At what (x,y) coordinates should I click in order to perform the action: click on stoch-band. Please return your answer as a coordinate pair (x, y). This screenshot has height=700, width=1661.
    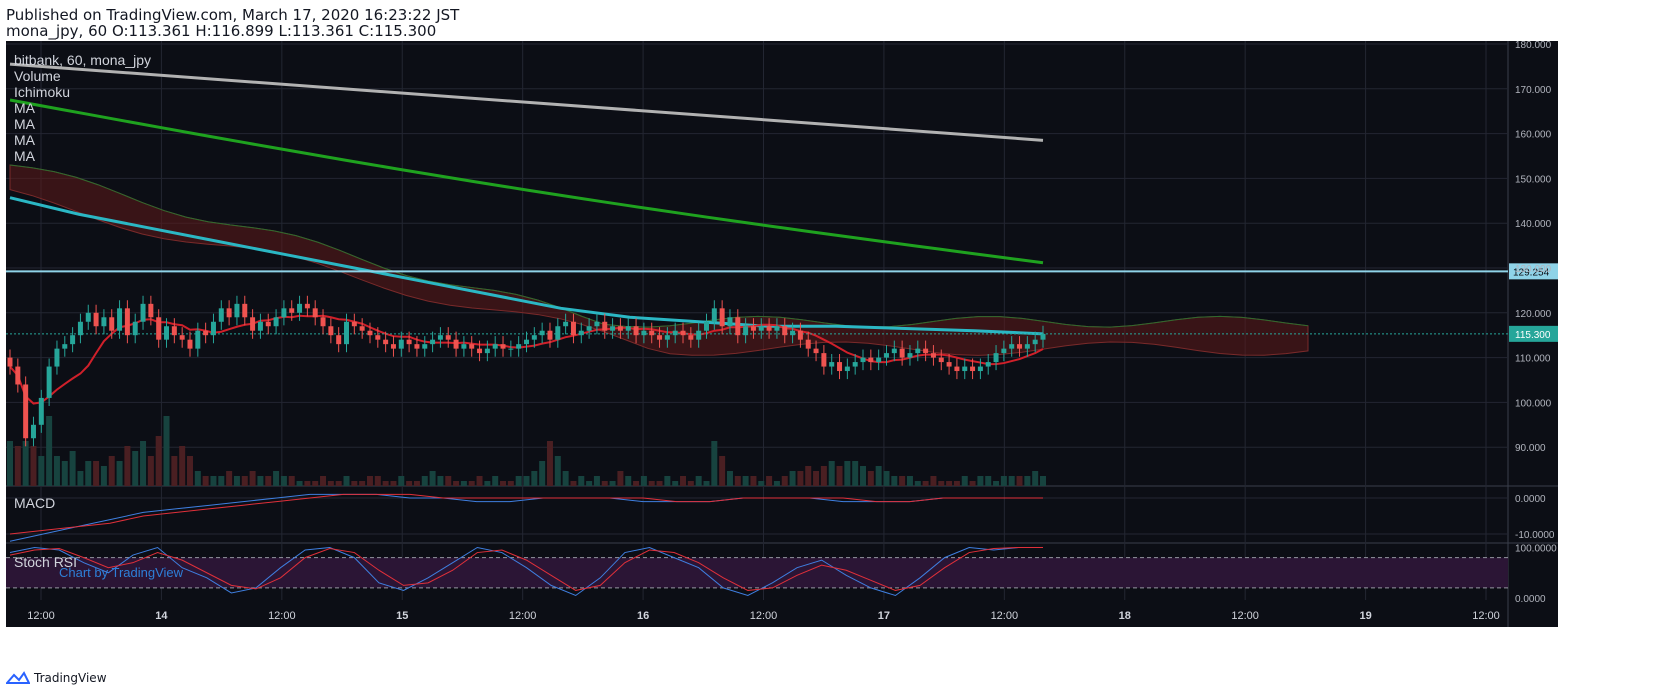
    Looking at the image, I should click on (757, 572).